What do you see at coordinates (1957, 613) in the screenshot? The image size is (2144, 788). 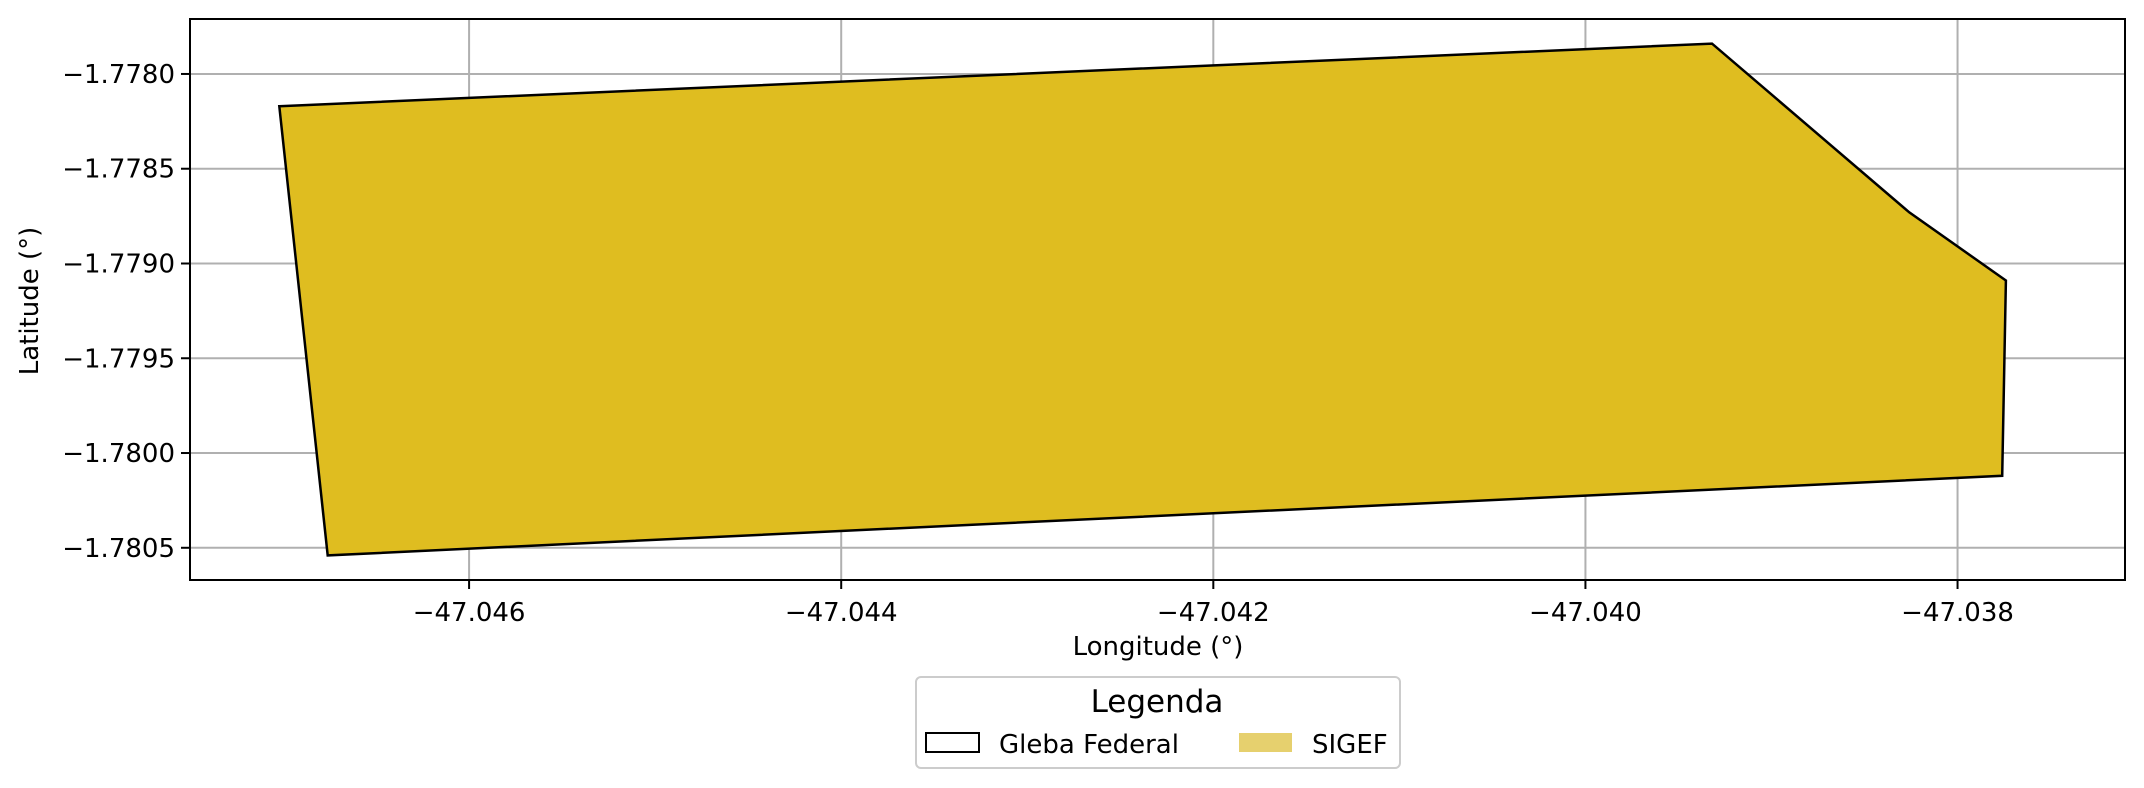 I see `x-tick-label-4: −47.038` at bounding box center [1957, 613].